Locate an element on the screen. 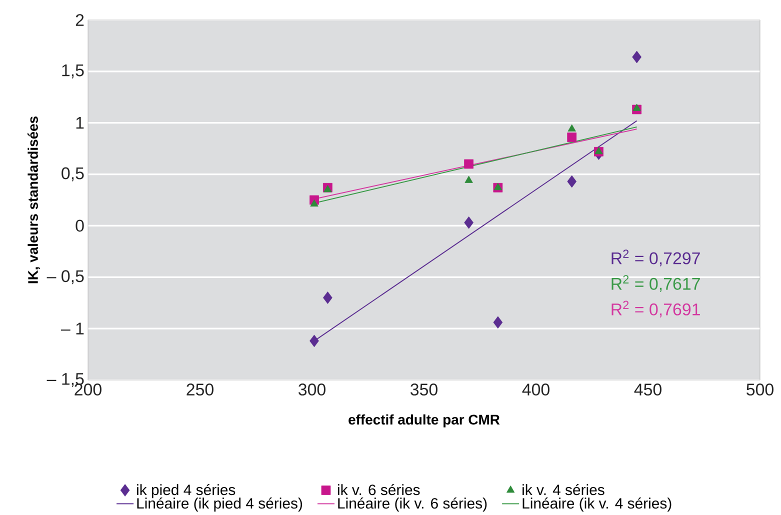 Image resolution: width=781 pixels, height=515 pixels. x-tick-label: 250 is located at coordinates (200, 390).